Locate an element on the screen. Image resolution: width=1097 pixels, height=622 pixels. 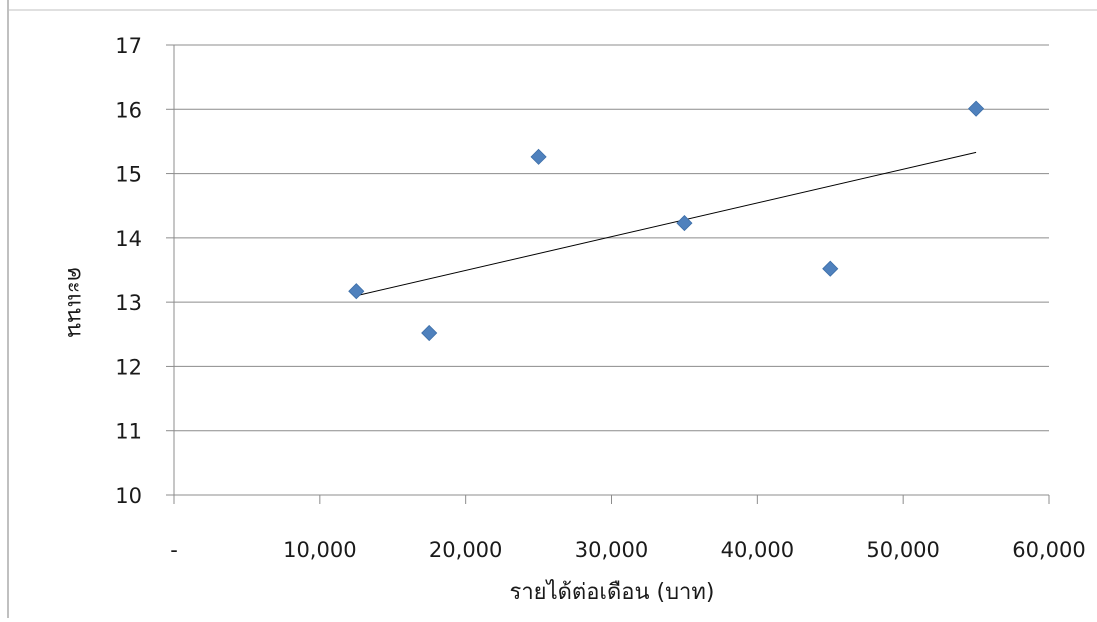
x-tick-label: 30,000 is located at coordinates (611, 550).